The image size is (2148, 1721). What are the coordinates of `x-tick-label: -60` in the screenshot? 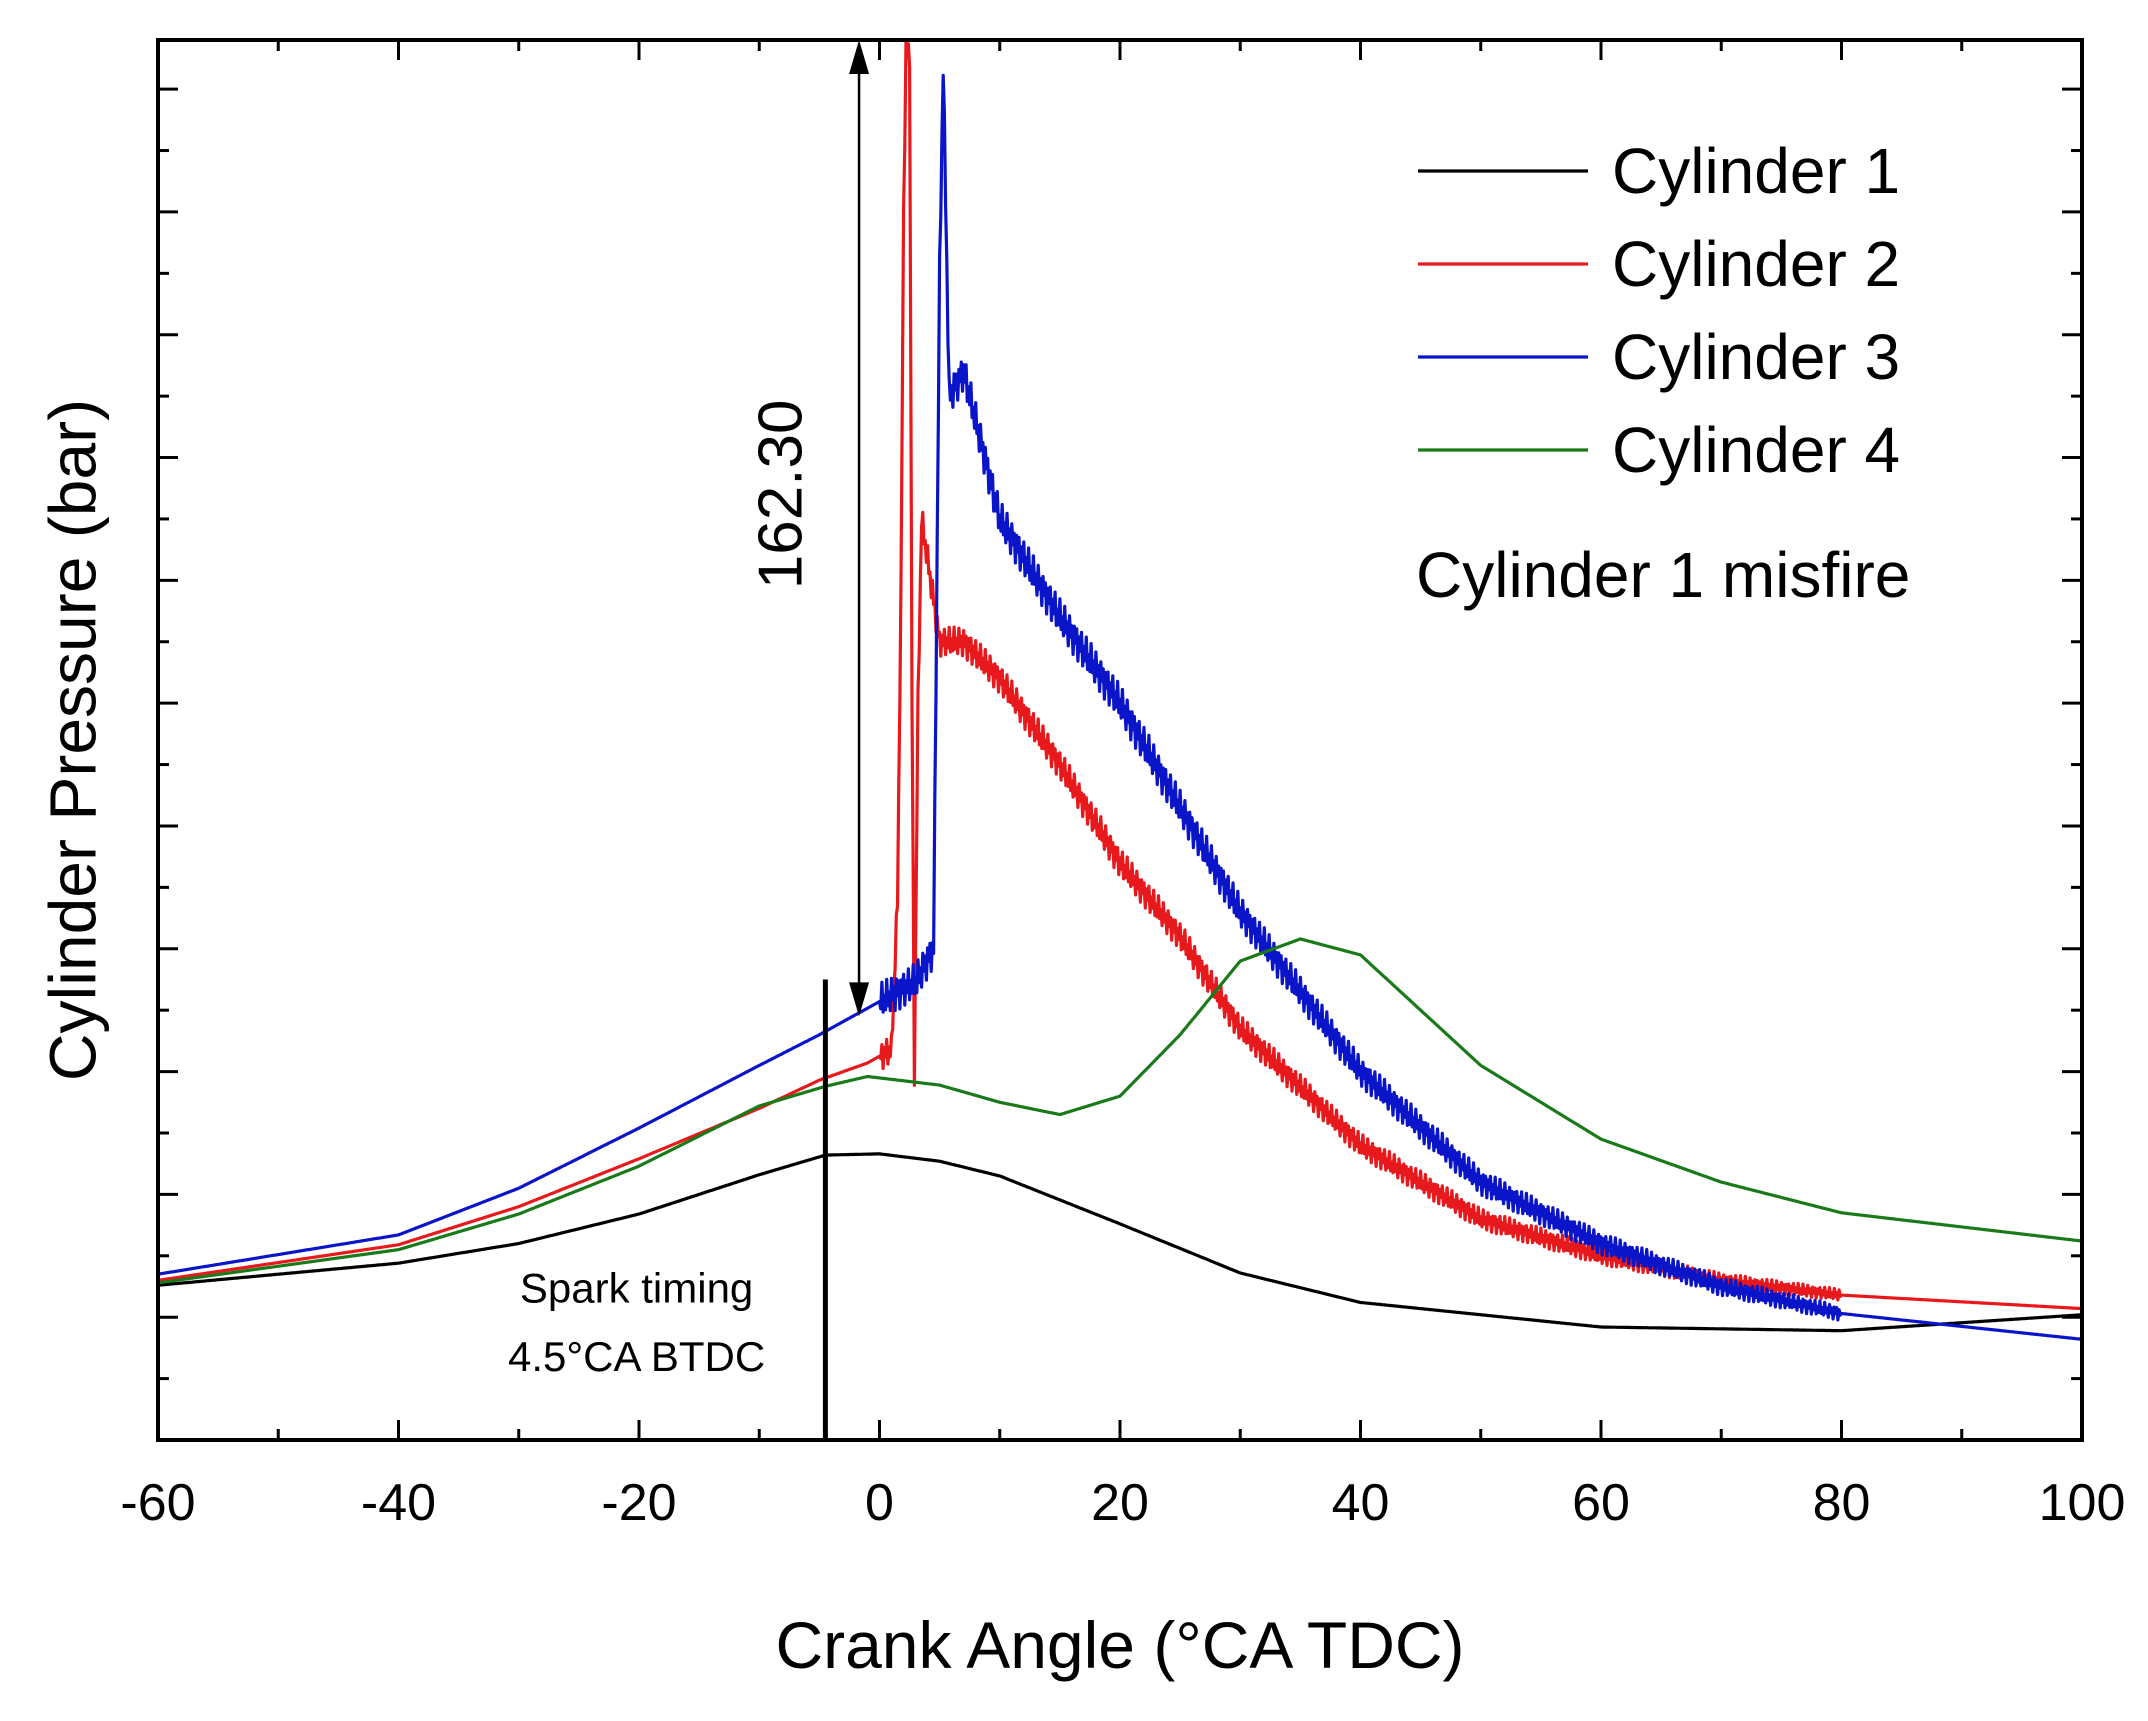 It's located at (157, 1503).